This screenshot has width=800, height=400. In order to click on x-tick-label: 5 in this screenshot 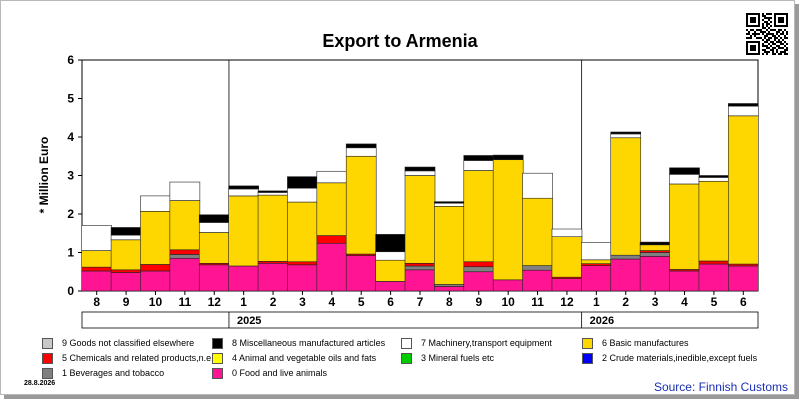, I will do `click(361, 302)`.